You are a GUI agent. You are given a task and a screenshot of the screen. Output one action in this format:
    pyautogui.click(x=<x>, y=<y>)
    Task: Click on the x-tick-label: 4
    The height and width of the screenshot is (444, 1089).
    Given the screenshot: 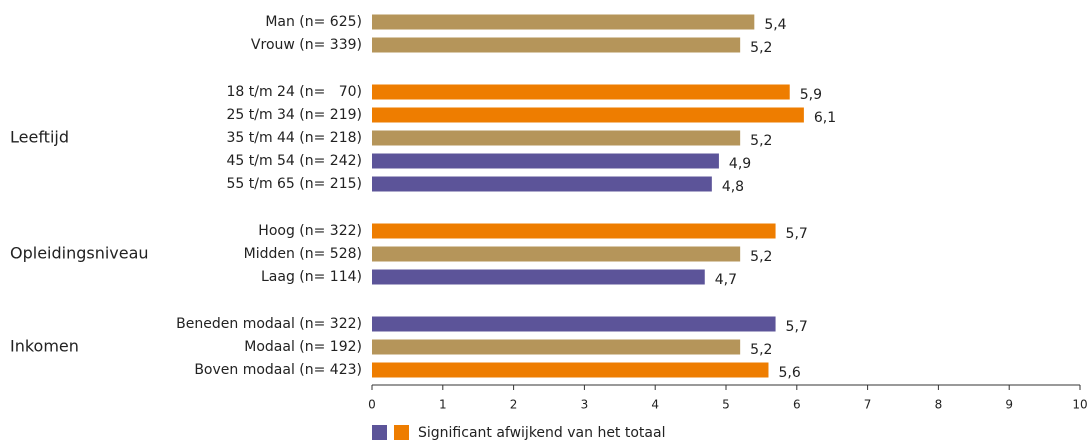 What is the action you would take?
    pyautogui.click(x=655, y=405)
    